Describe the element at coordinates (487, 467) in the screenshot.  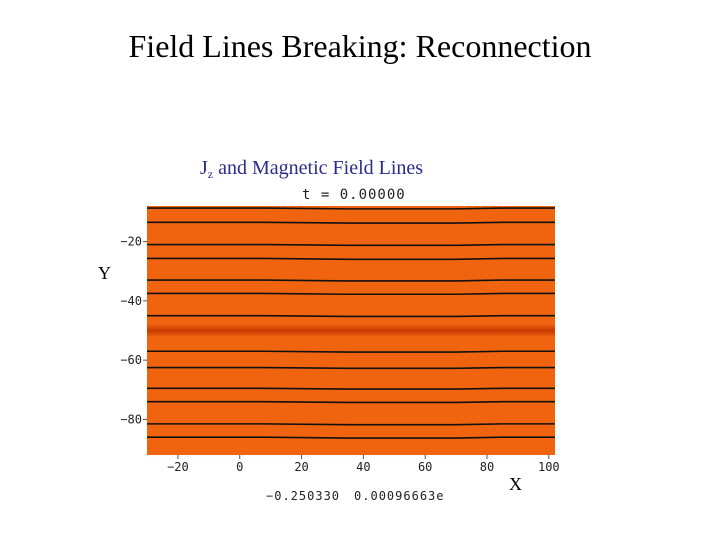
I see `x-tick-label: 80` at that location.